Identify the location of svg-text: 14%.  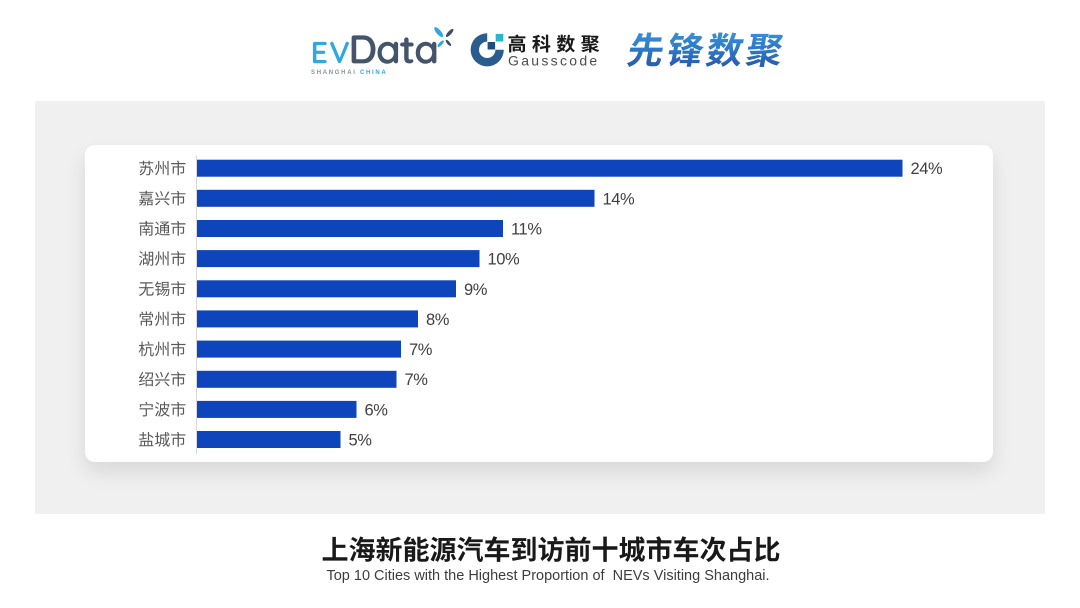
(619, 199).